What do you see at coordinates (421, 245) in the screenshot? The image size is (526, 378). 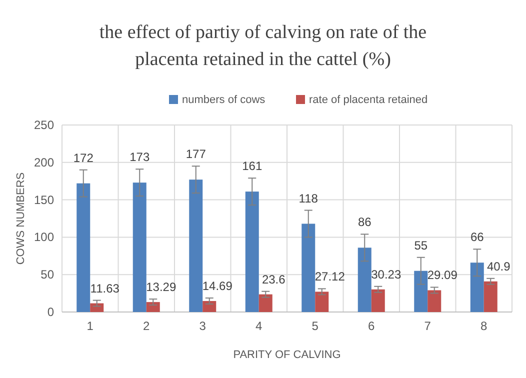 I see `data-label: 55` at bounding box center [421, 245].